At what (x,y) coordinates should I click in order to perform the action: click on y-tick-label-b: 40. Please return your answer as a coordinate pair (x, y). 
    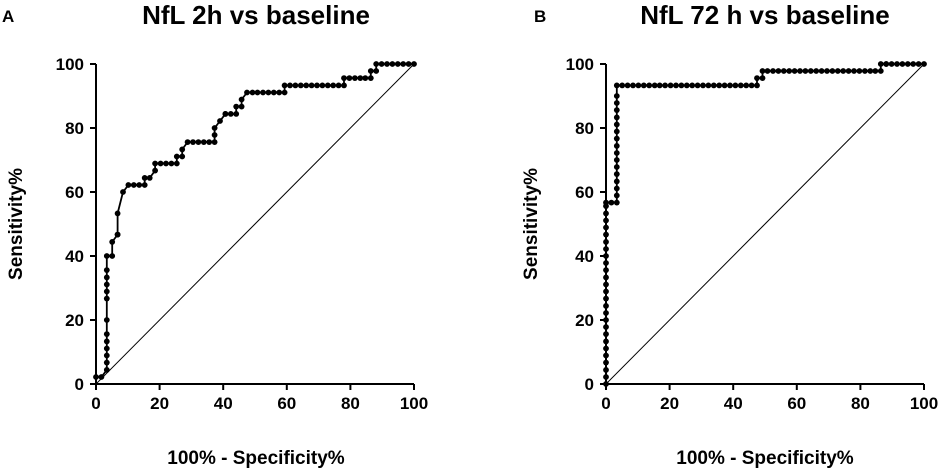
    Looking at the image, I should click on (584, 256).